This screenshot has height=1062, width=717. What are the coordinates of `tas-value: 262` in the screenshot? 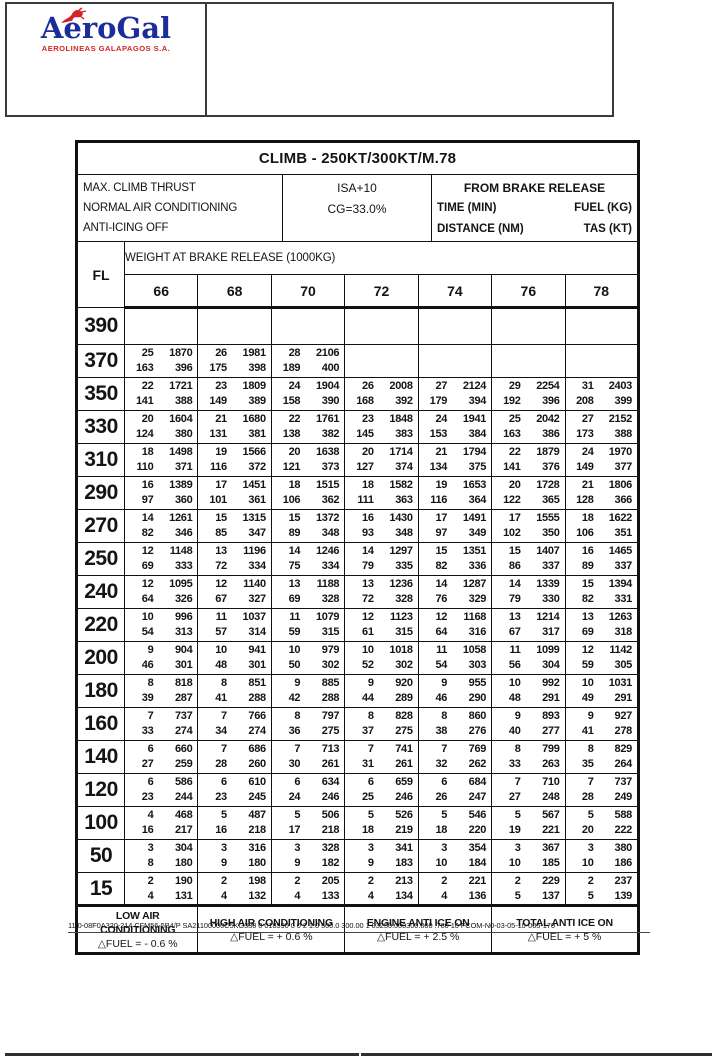 It's located at (477, 764).